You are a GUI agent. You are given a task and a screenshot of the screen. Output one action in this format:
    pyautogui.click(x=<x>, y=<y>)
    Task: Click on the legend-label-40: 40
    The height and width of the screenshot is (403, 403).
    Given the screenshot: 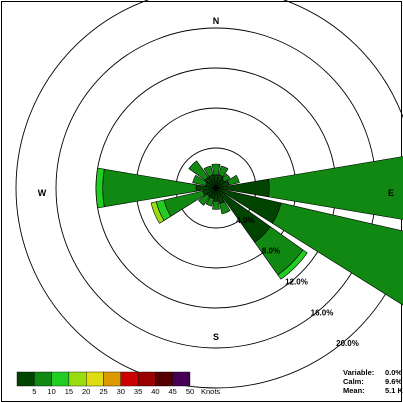 What is the action you would take?
    pyautogui.click(x=155, y=391)
    